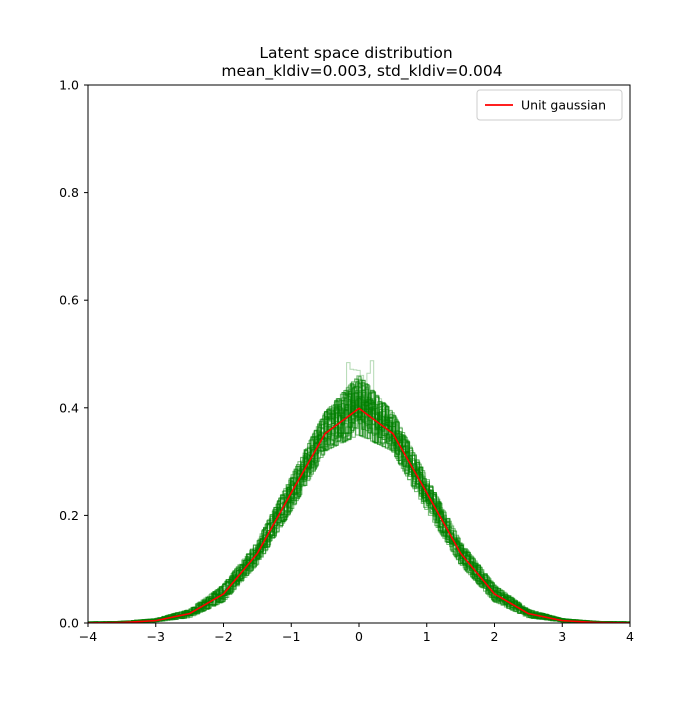 The height and width of the screenshot is (704, 700). Describe the element at coordinates (427, 636) in the screenshot. I see `x-tick-label: 1` at that location.